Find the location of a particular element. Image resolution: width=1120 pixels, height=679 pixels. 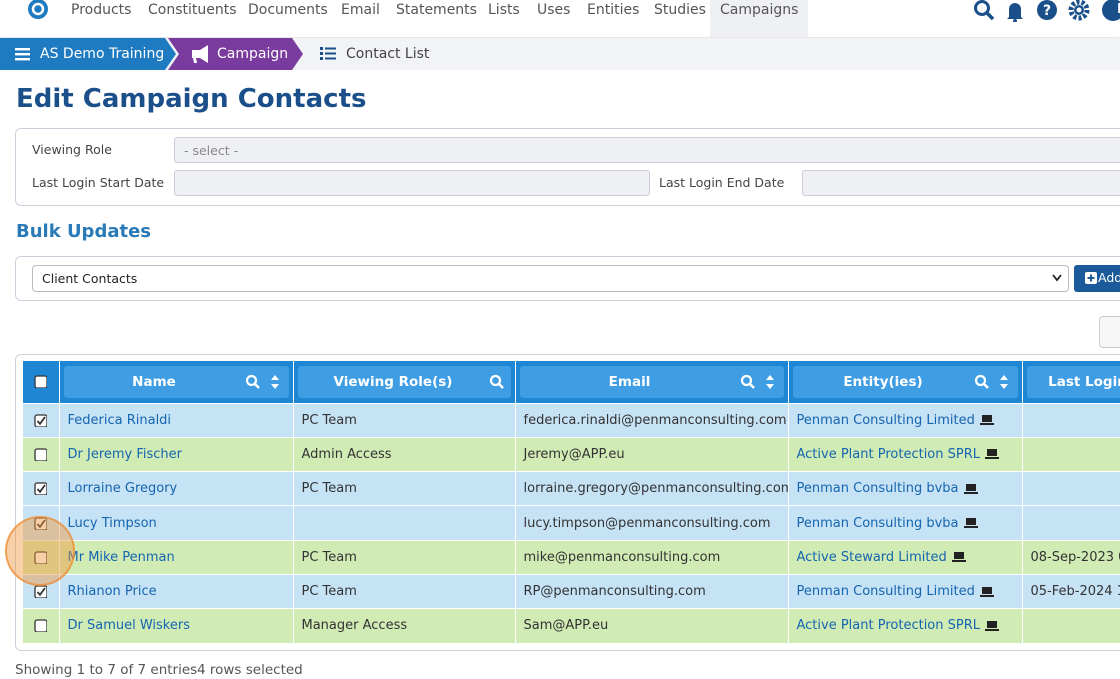

start-date-input is located at coordinates (412, 183).